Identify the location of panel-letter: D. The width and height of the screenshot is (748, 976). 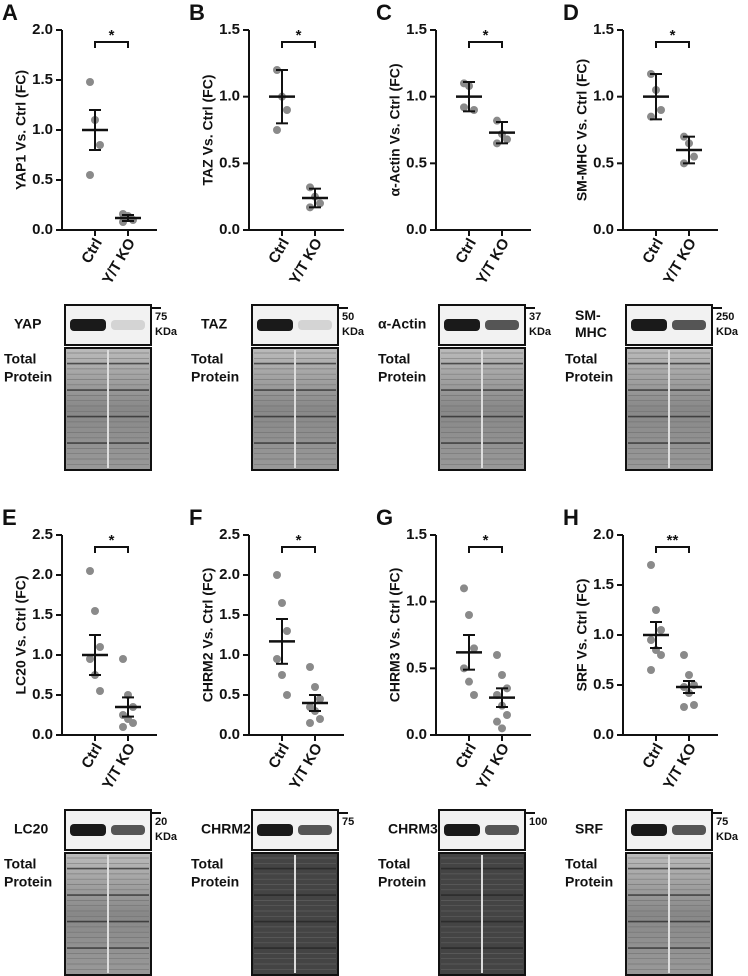
(571, 12).